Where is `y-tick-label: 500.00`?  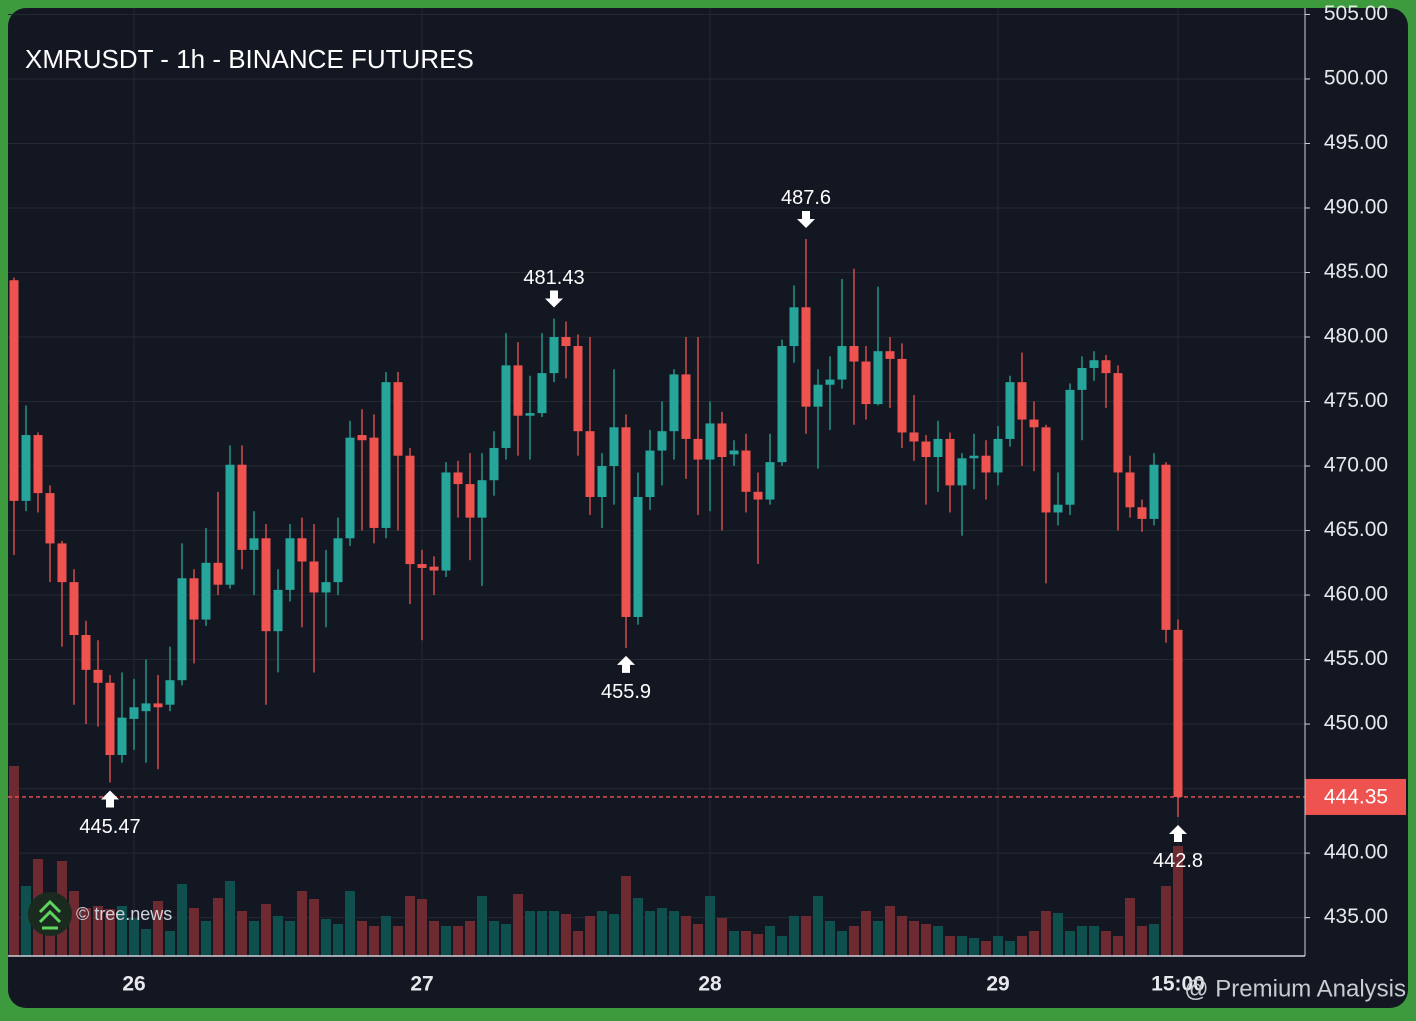 y-tick-label: 500.00 is located at coordinates (1356, 78).